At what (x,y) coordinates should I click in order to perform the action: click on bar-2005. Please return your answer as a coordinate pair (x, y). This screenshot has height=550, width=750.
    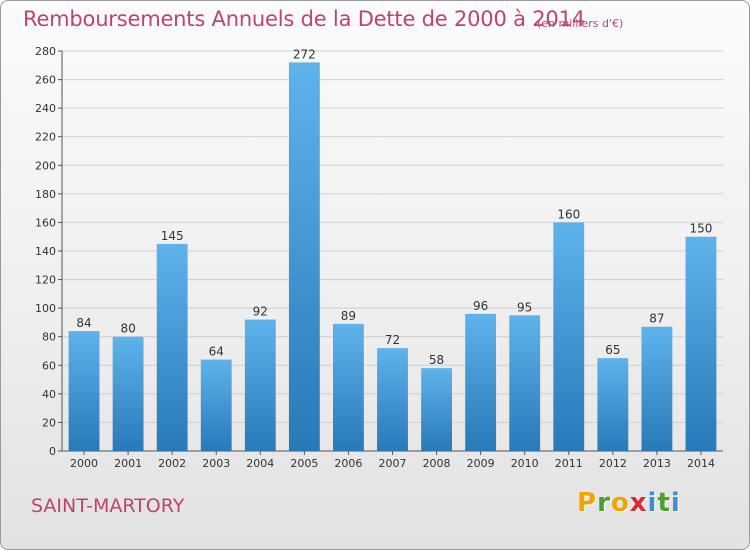
    Looking at the image, I should click on (304, 257).